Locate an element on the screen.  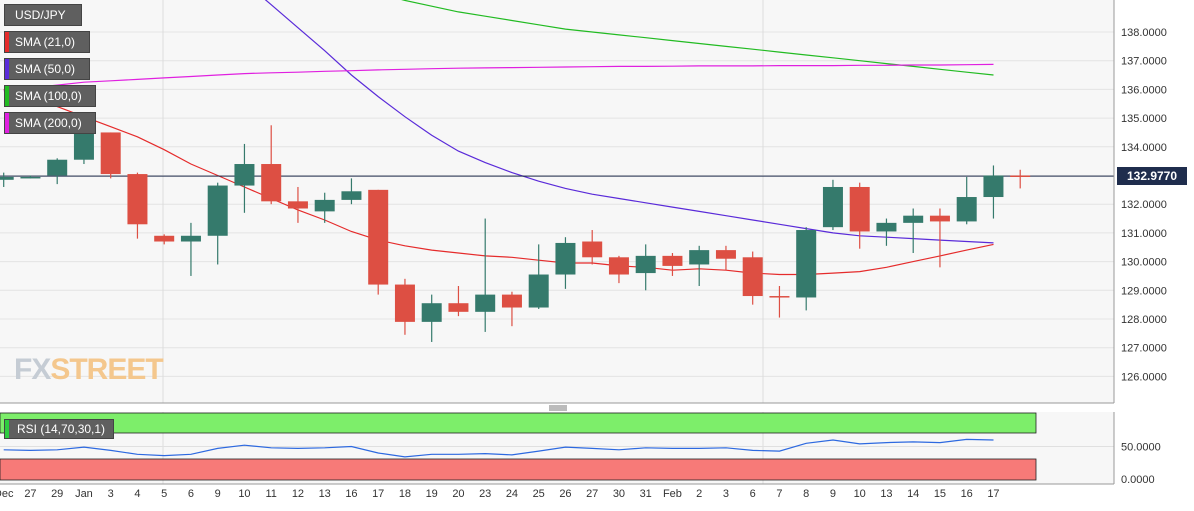
y-tick-label-11: 127.0000 is located at coordinates (1144, 349).